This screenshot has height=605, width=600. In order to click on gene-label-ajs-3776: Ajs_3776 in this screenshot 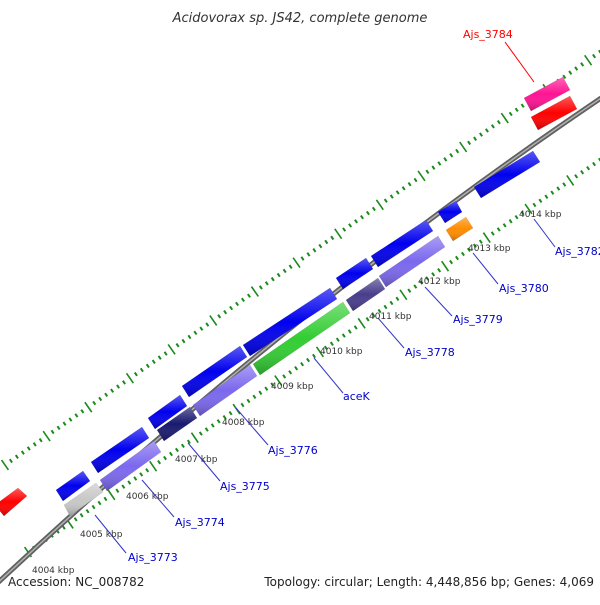, I will do `click(293, 450)`.